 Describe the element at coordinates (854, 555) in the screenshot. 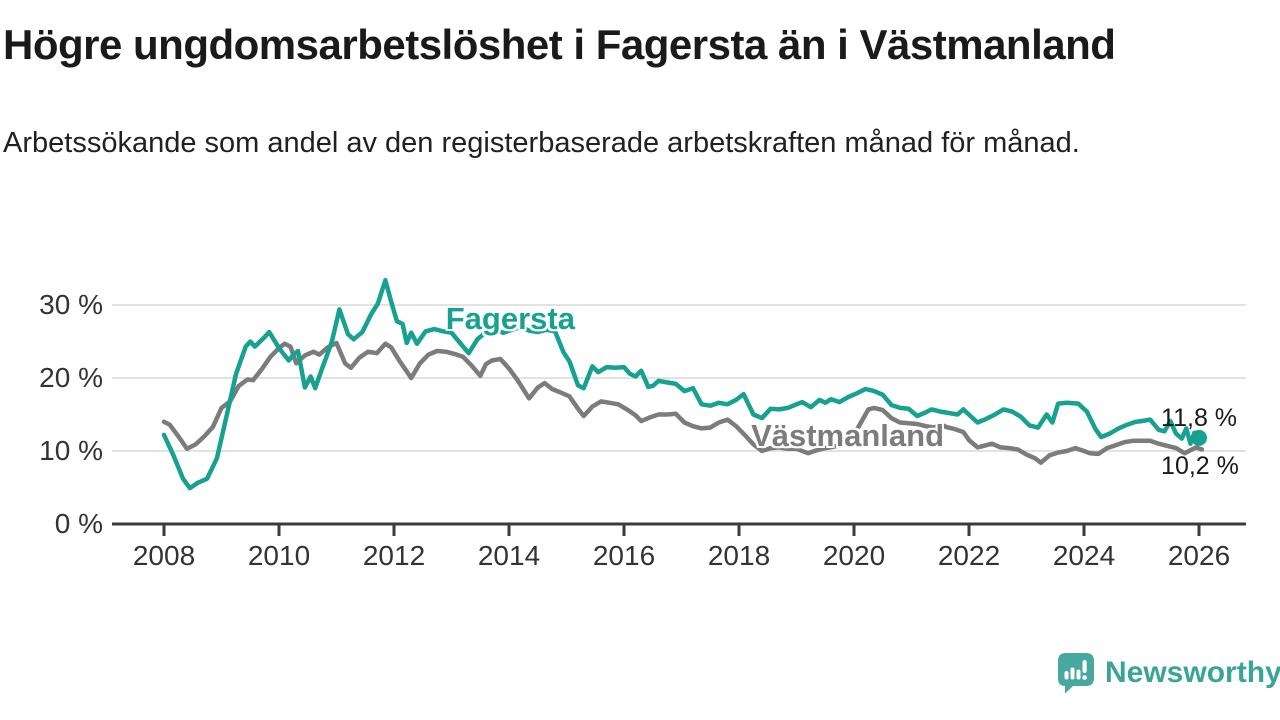

I see `x-axis-label: 2020` at that location.